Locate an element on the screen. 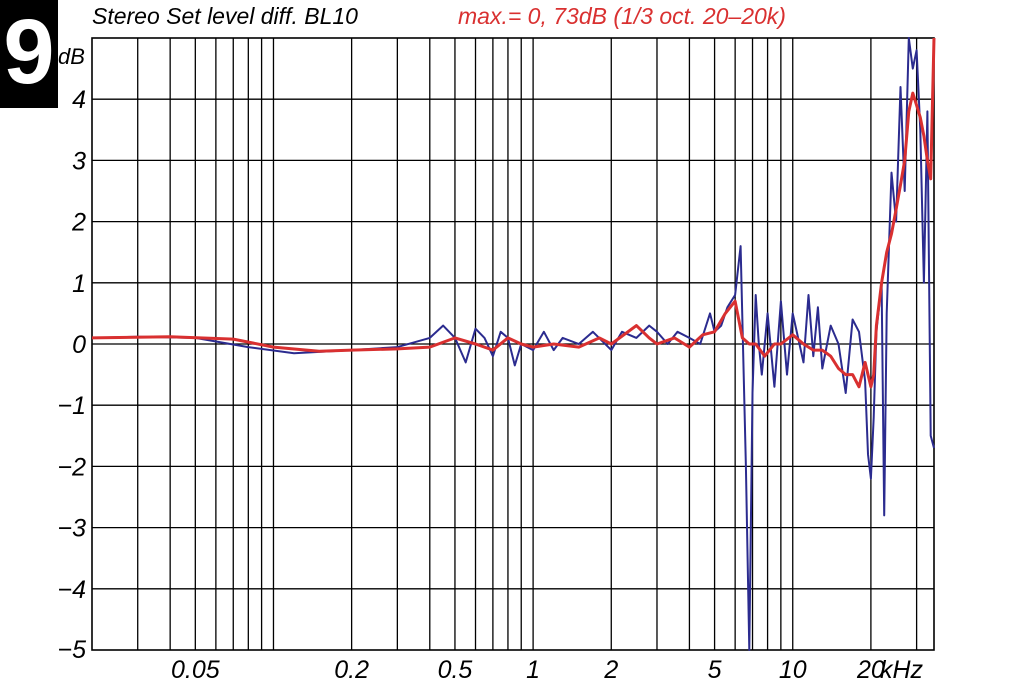 The width and height of the screenshot is (1024, 683). x-tick-label: 0.2 is located at coordinates (351, 669).